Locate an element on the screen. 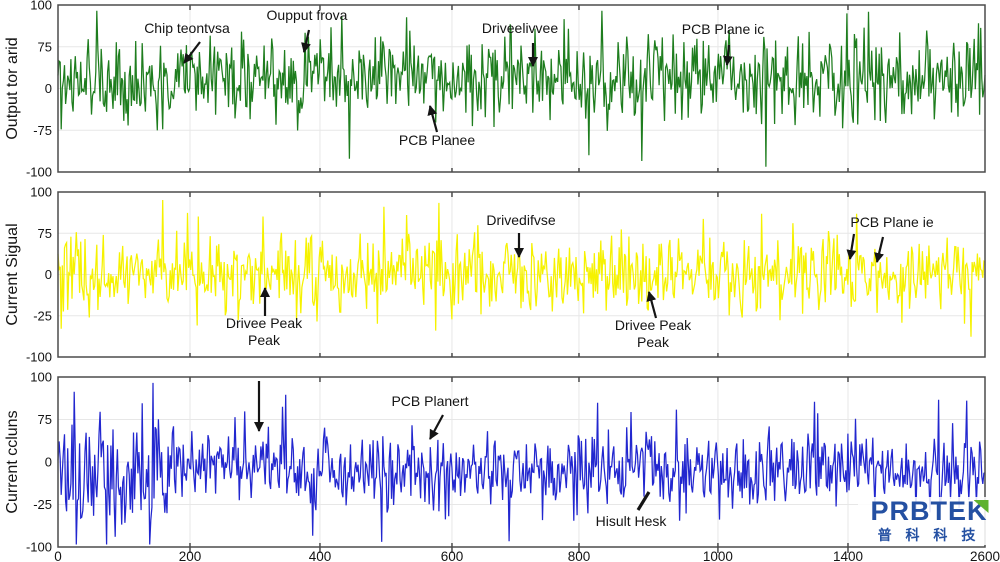 The height and width of the screenshot is (562, 1000). y-axis-title-bottom: Current ccluns is located at coordinates (12, 461).